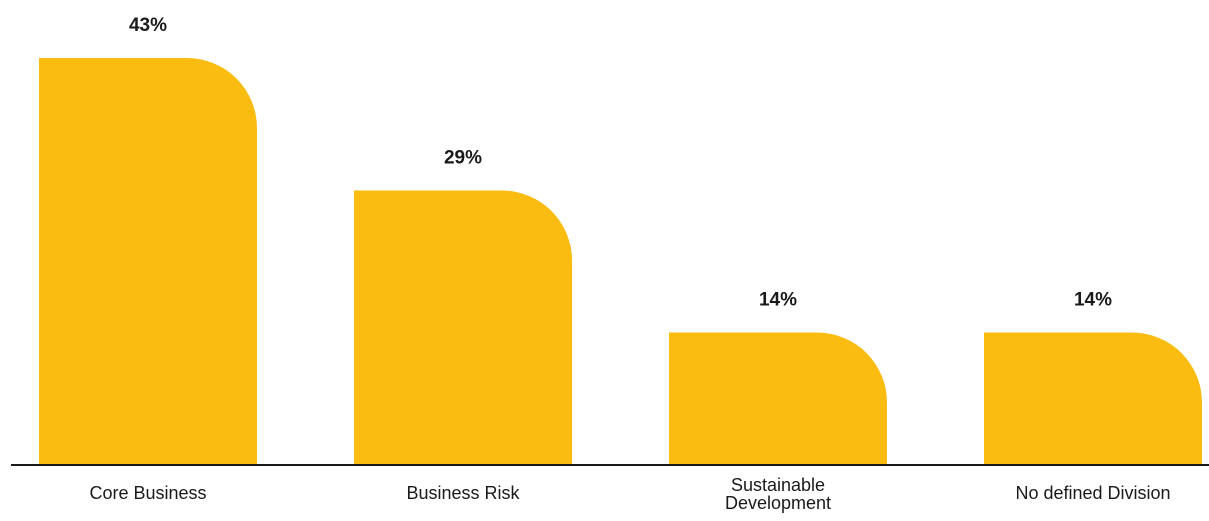 Image resolution: width=1209 pixels, height=521 pixels. What do you see at coordinates (463, 158) in the screenshot?
I see `value-label-1: 29%` at bounding box center [463, 158].